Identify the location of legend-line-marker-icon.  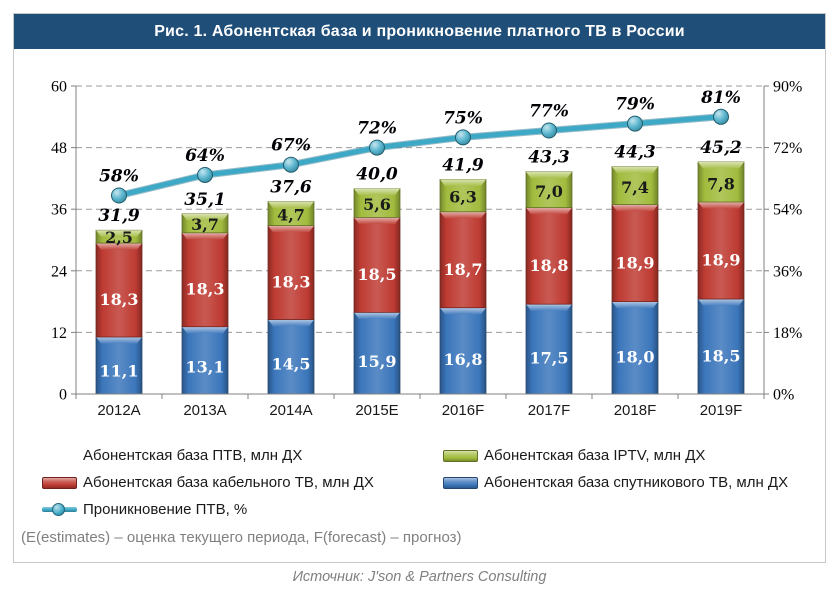
(59, 509).